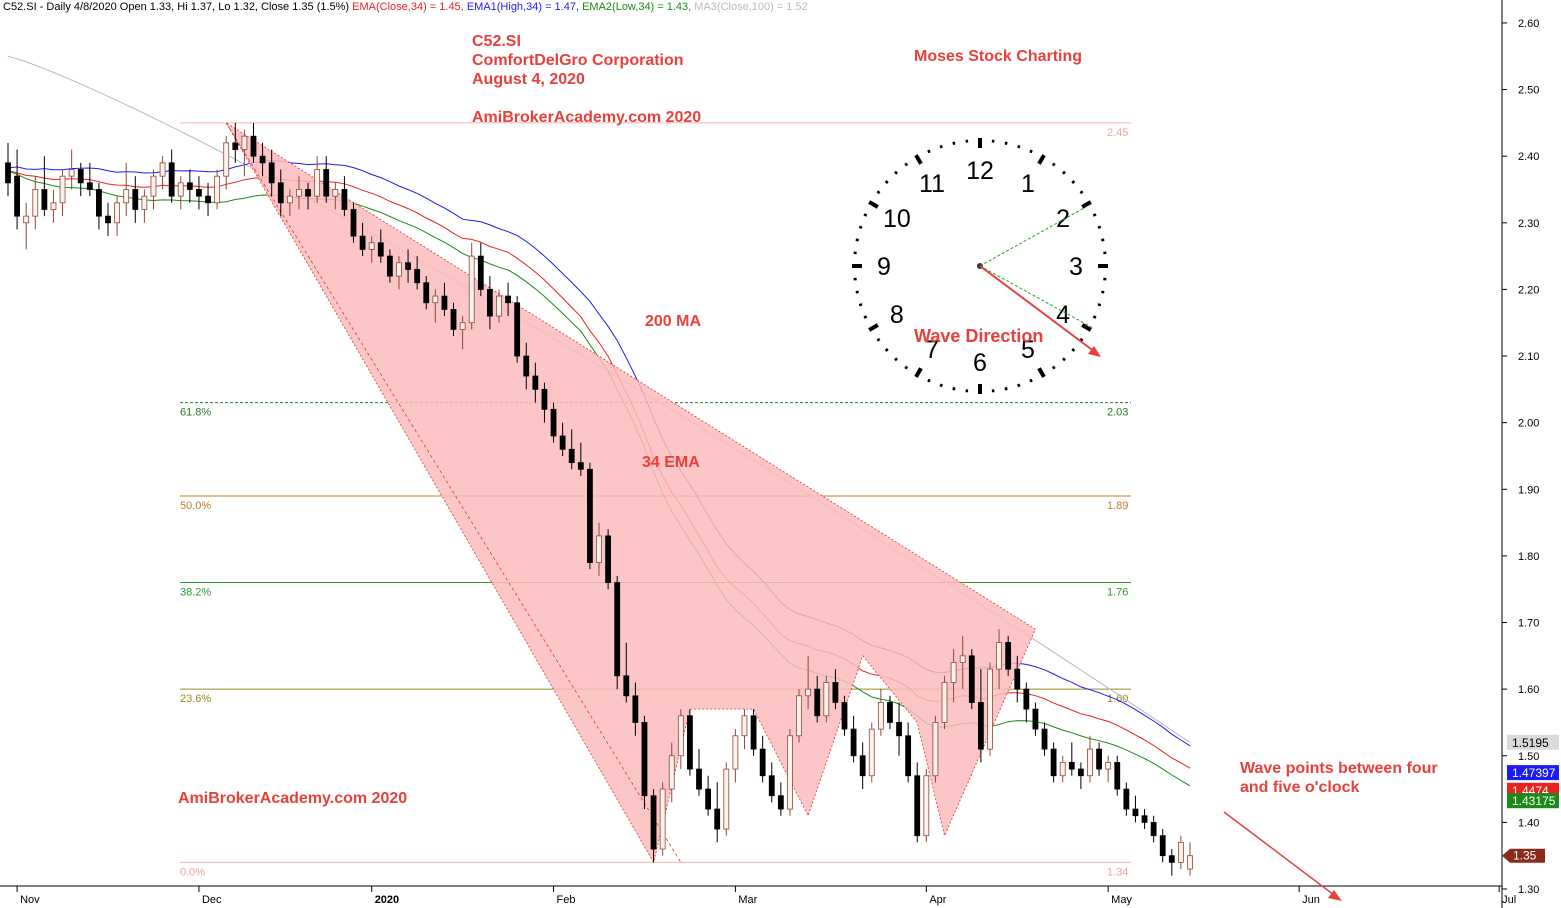  Describe the element at coordinates (496, 41) in the screenshot. I see `annotation-ticker: C52.SI` at that location.